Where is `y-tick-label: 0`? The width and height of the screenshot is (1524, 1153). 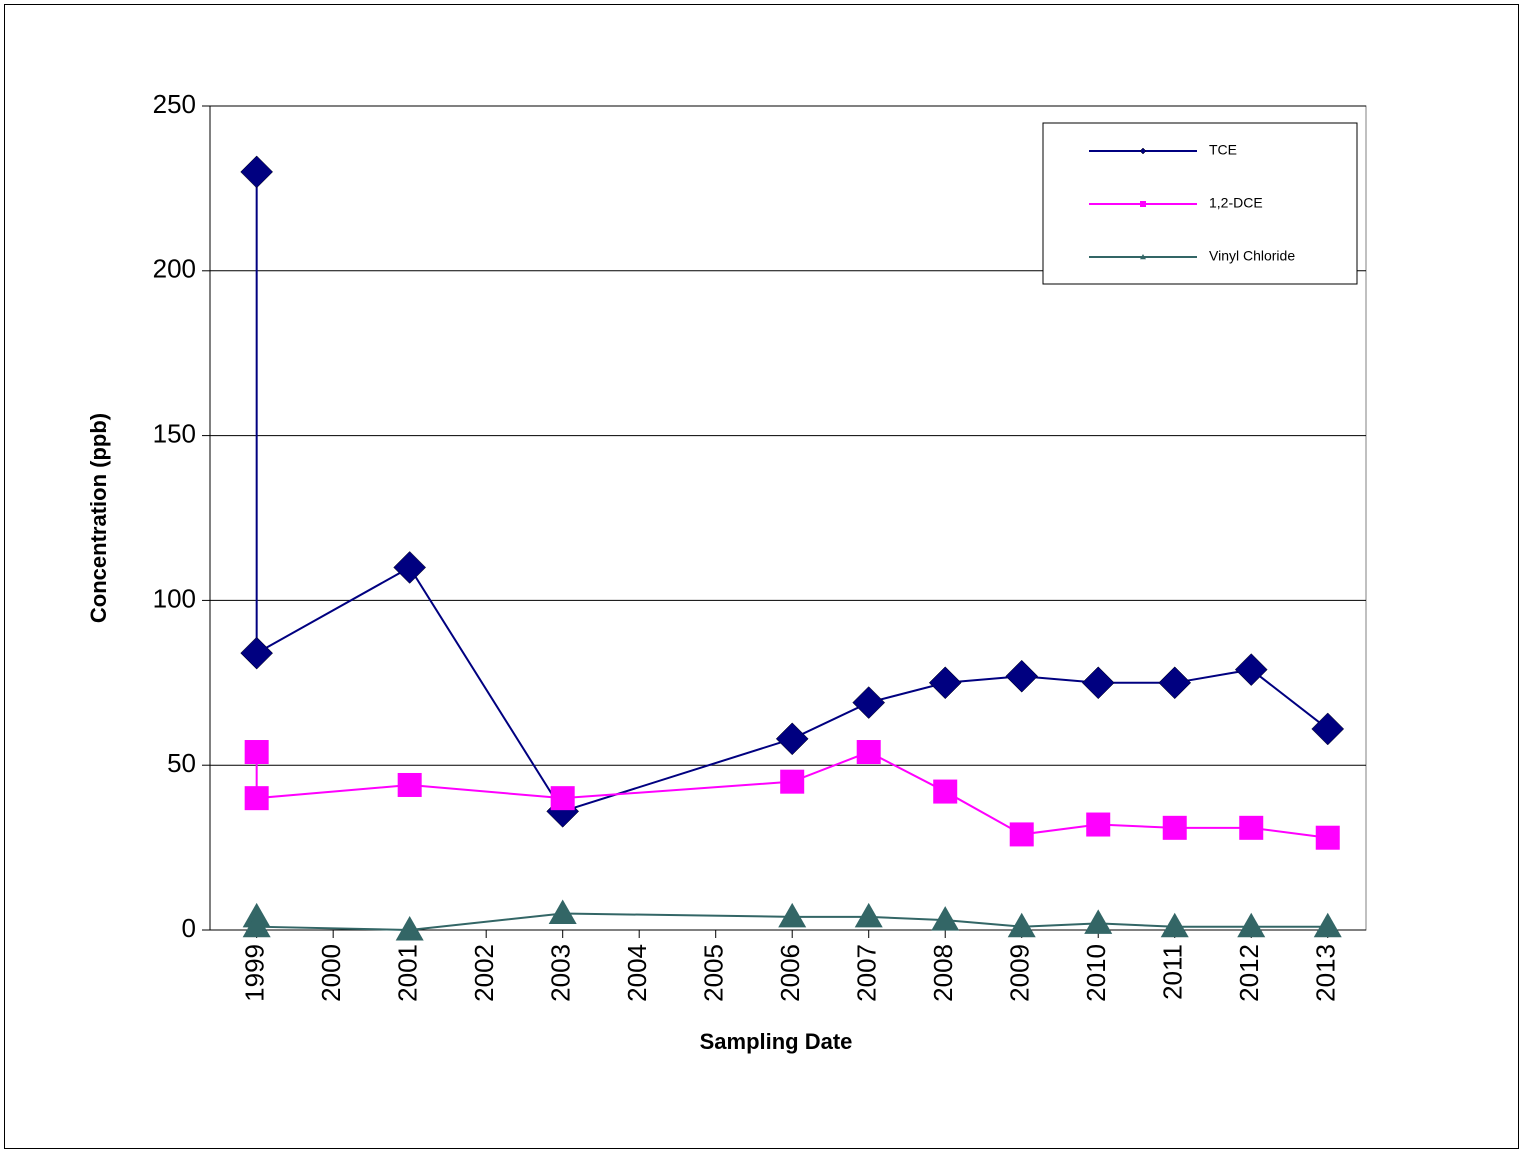
y-tick-label: 0 is located at coordinates (189, 928).